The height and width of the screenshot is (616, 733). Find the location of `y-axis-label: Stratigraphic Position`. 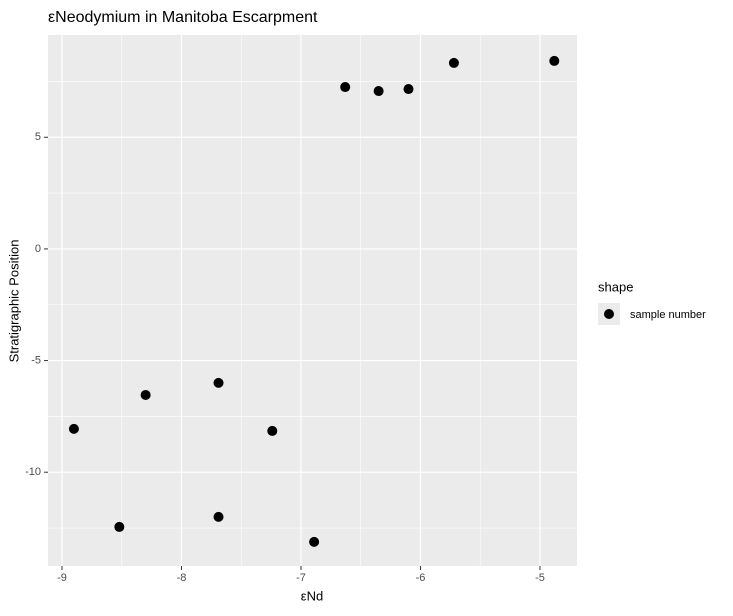

y-axis-label: Stratigraphic Position is located at coordinates (13, 301).